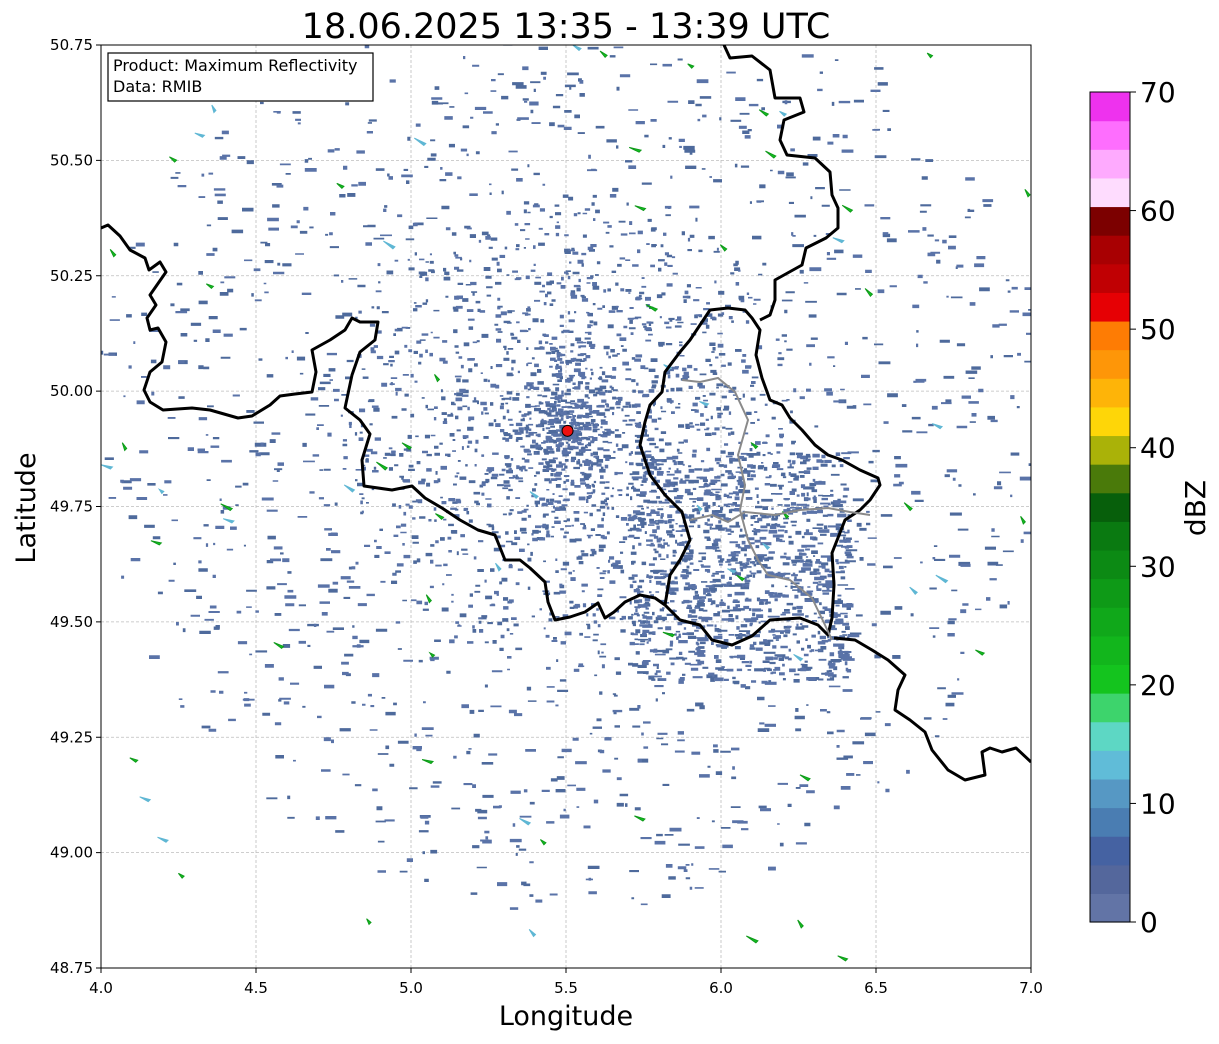 Image resolution: width=1219 pixels, height=1044 pixels. I want to click on colorbar-ticks: 0 10 20 30 40 50 60 70, so click(1153, 507).